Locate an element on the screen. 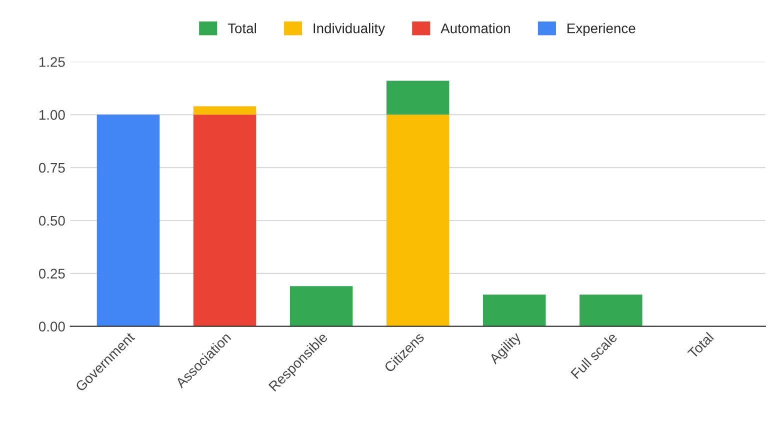  y-tick-label: 0.75 is located at coordinates (51, 167).